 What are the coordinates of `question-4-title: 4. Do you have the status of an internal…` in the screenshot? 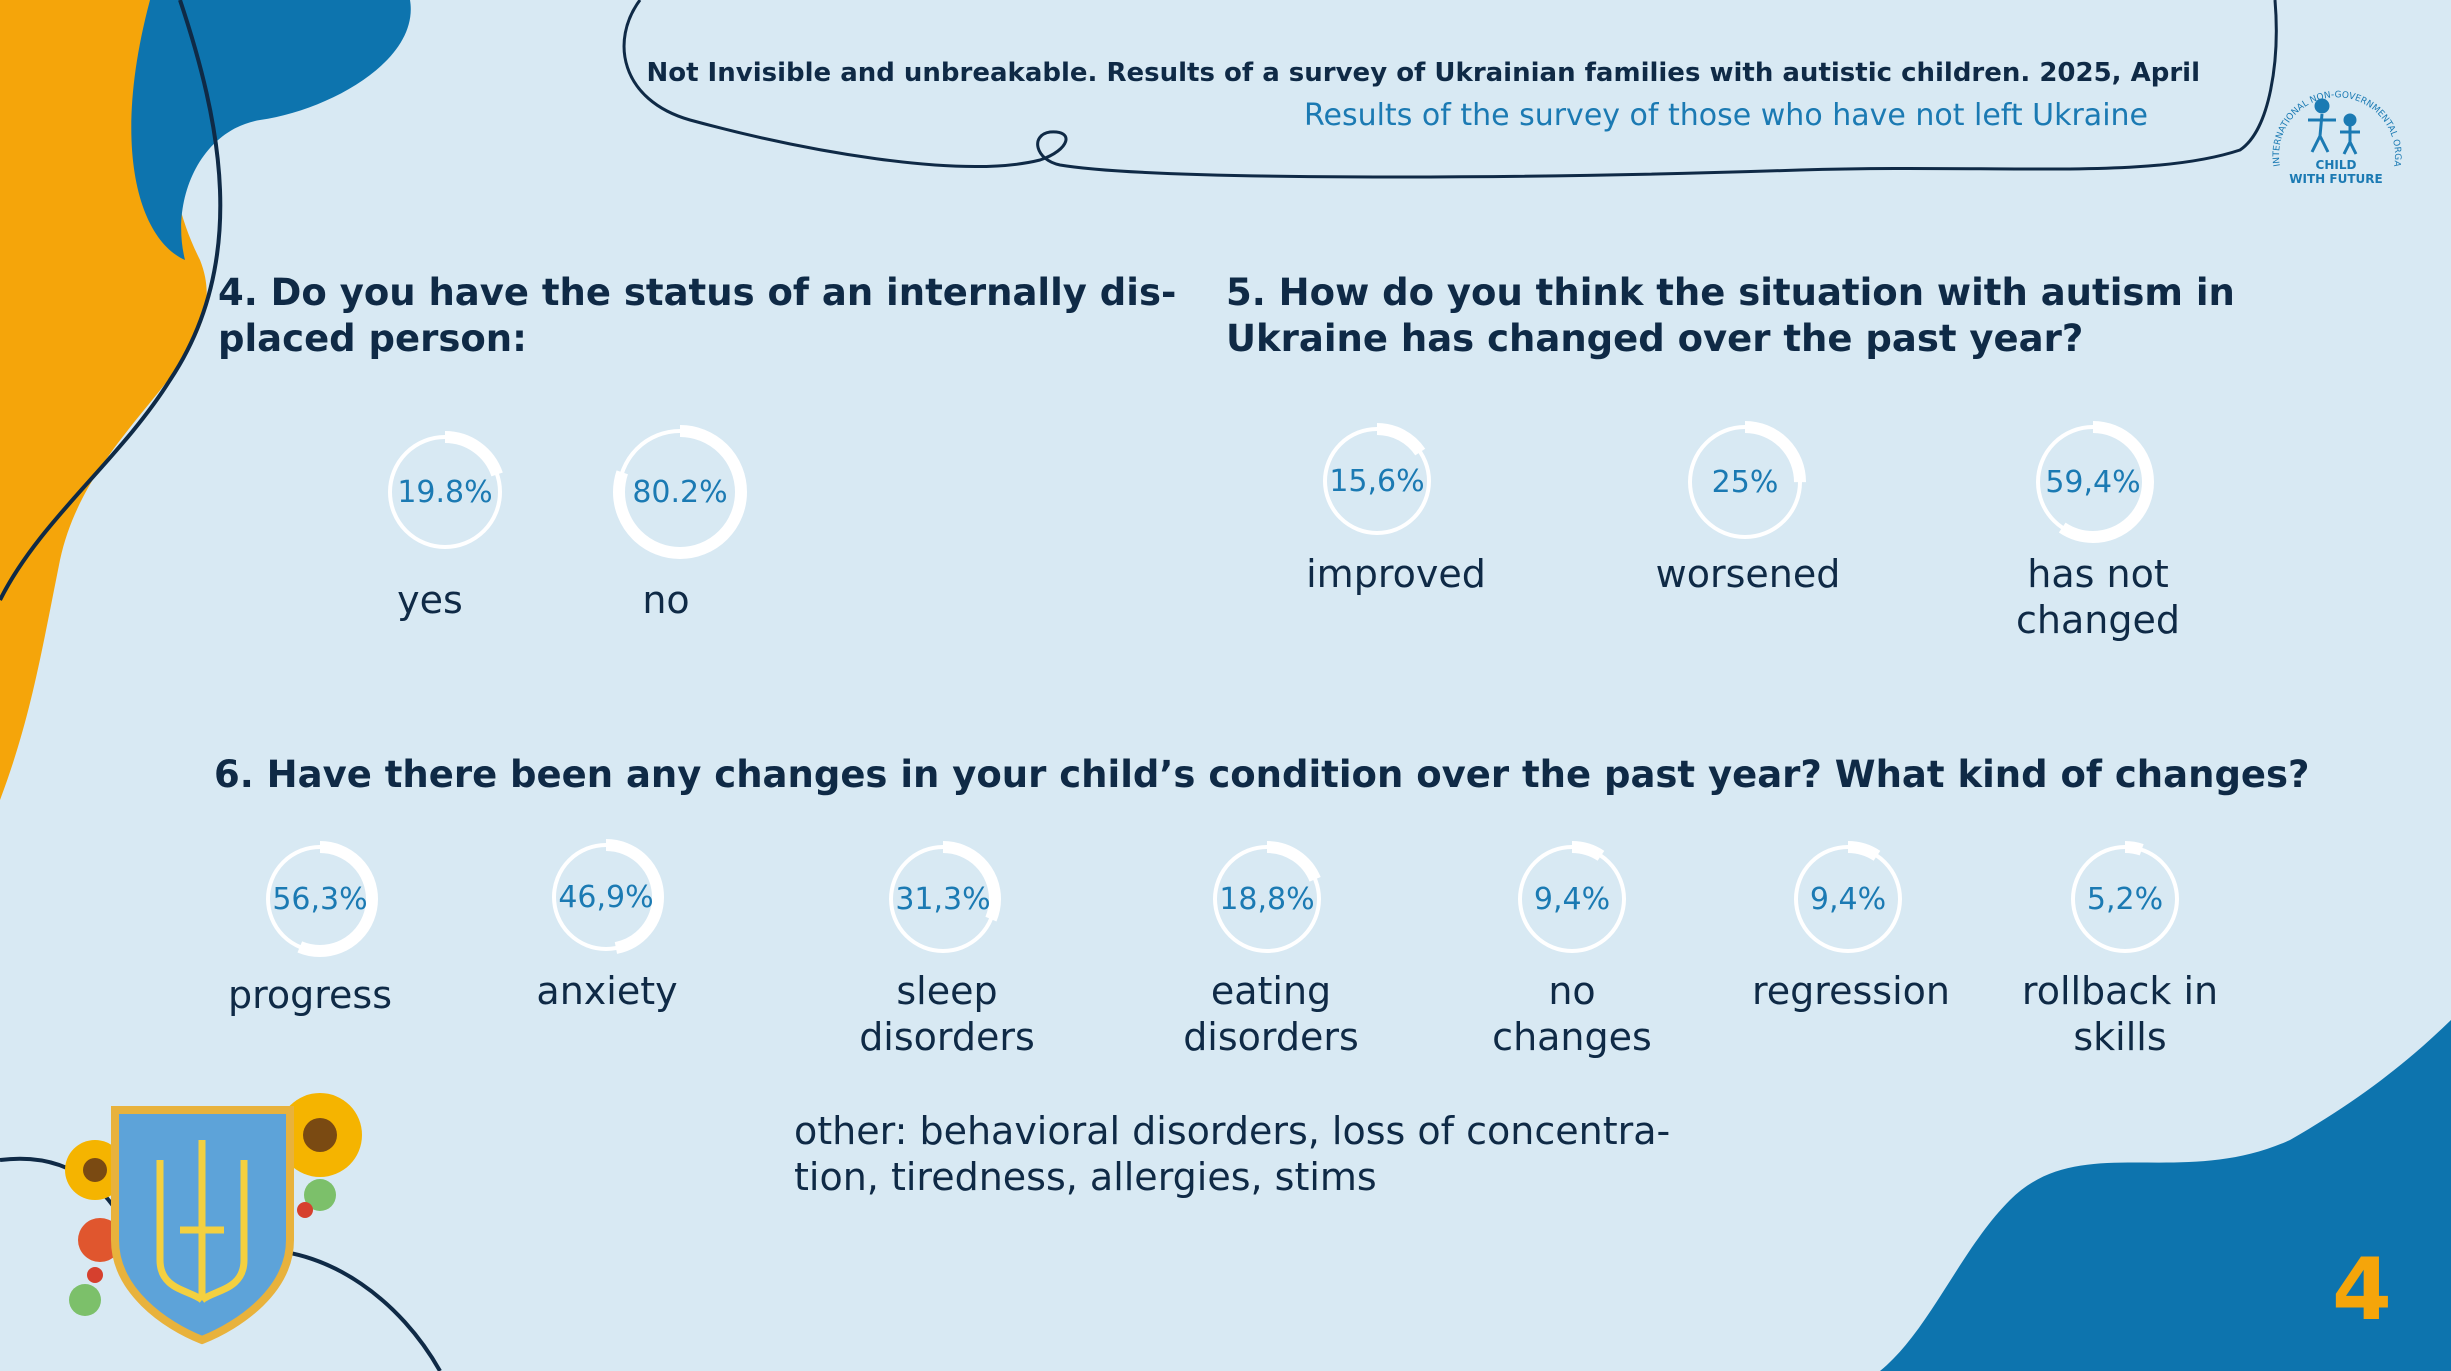 It's located at (697, 315).